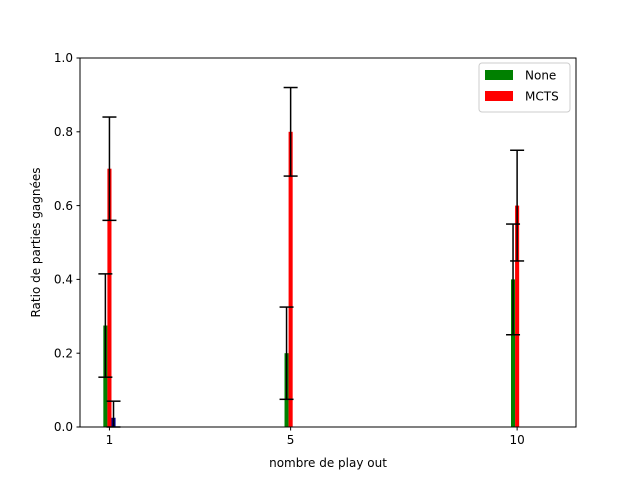  What do you see at coordinates (540, 76) in the screenshot?
I see `legend-label-none: None` at bounding box center [540, 76].